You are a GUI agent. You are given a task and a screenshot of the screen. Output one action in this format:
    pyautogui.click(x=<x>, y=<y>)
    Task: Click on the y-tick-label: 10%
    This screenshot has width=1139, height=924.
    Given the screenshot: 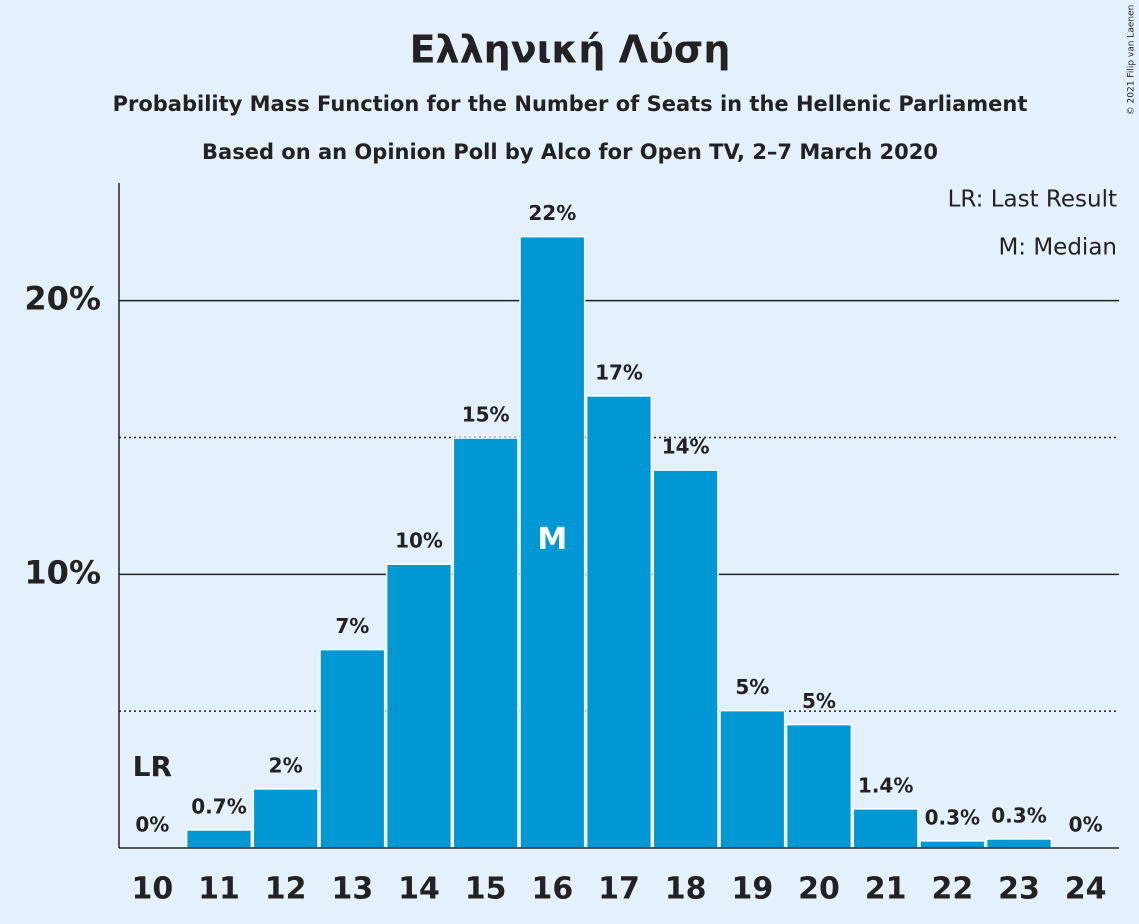 What is the action you would take?
    pyautogui.click(x=62, y=572)
    